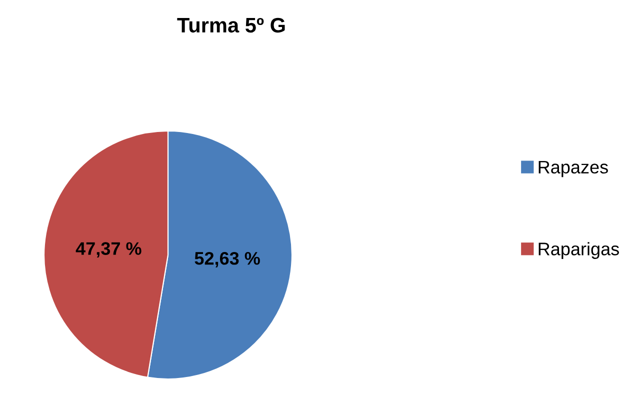 Image resolution: width=635 pixels, height=411 pixels. Describe the element at coordinates (227, 260) in the screenshot. I see `data-label: 52,63 %` at that location.